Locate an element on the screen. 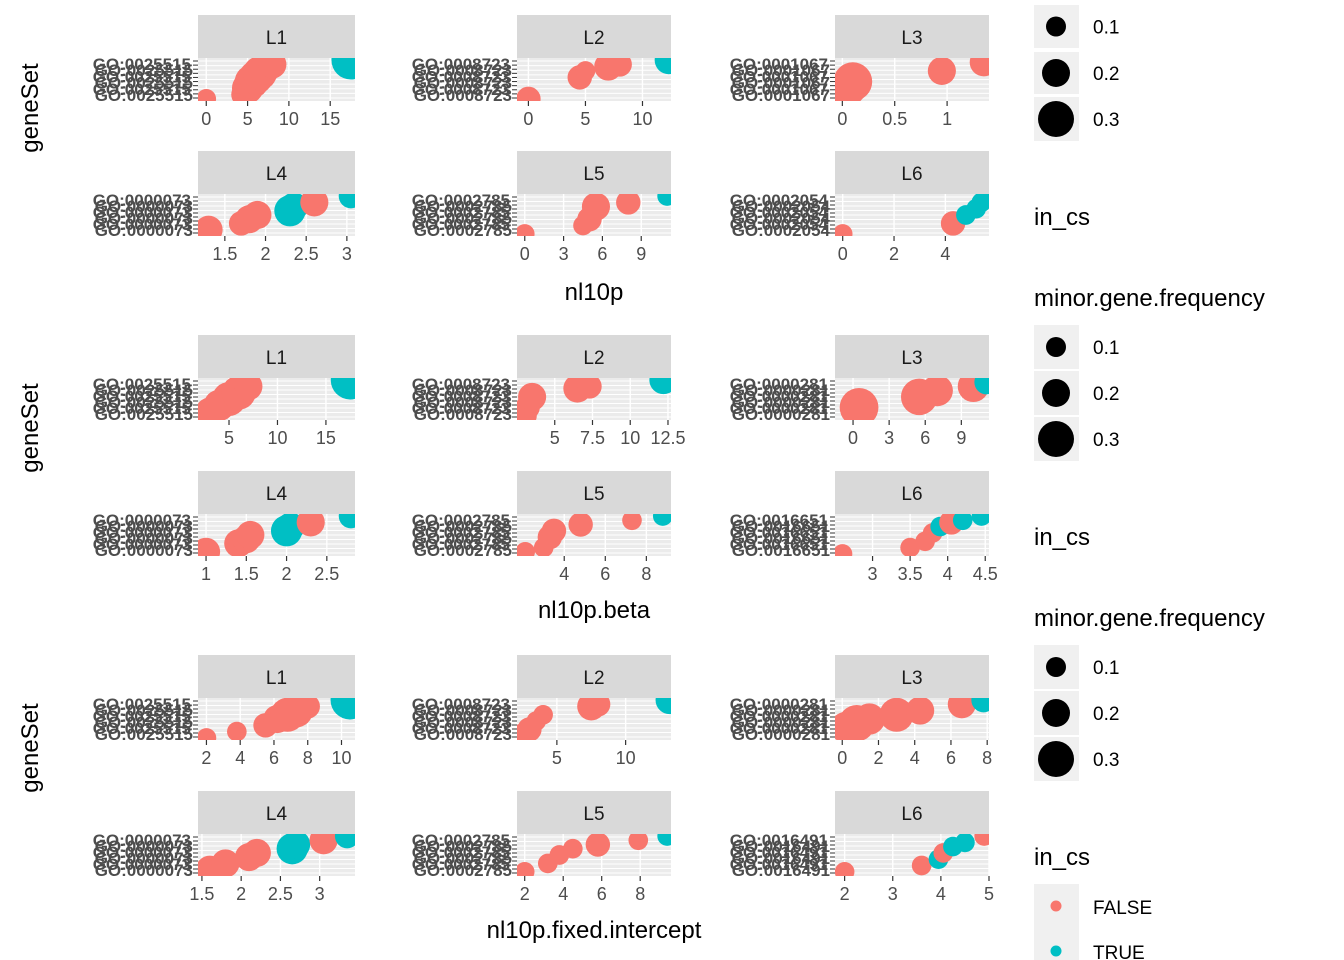 The height and width of the screenshot is (960, 1344). x-tick-label: 8 is located at coordinates (308, 758).